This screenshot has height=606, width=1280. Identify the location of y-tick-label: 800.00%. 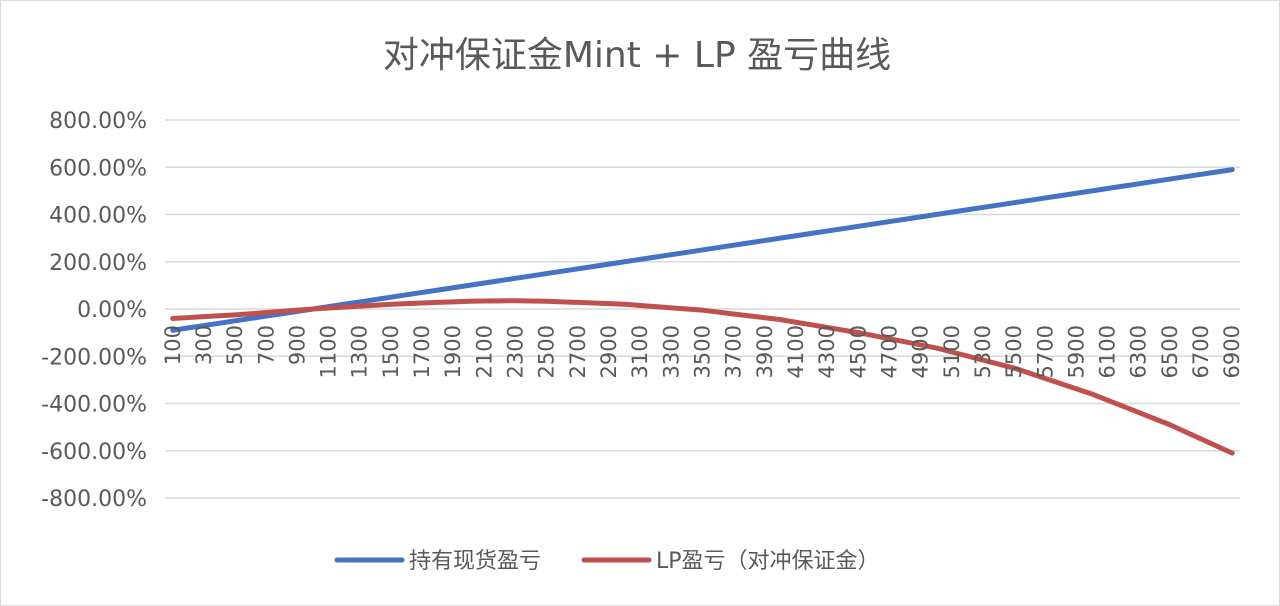
(98, 121).